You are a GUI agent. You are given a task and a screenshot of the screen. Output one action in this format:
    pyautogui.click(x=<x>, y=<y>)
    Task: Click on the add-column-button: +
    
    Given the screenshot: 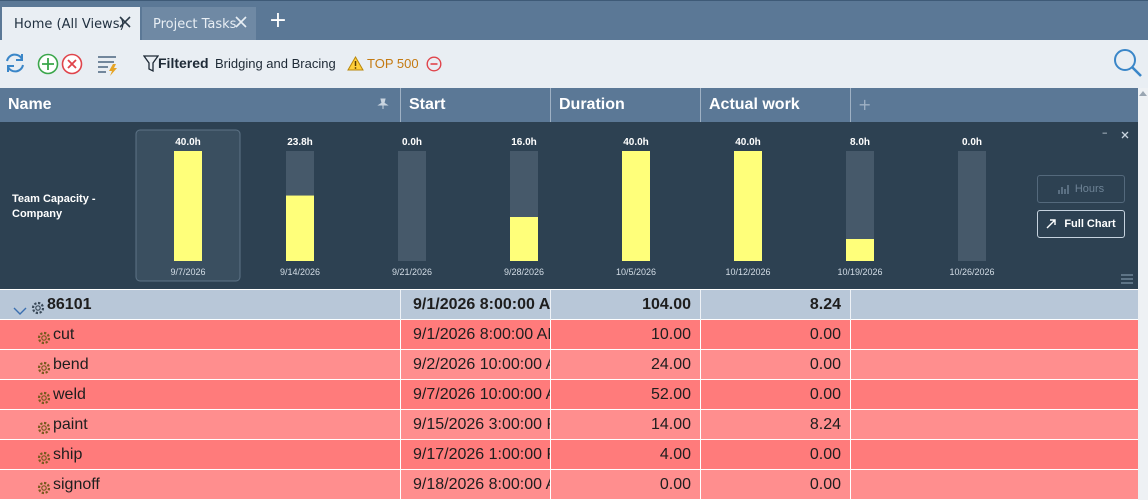 What is the action you would take?
    pyautogui.click(x=865, y=104)
    